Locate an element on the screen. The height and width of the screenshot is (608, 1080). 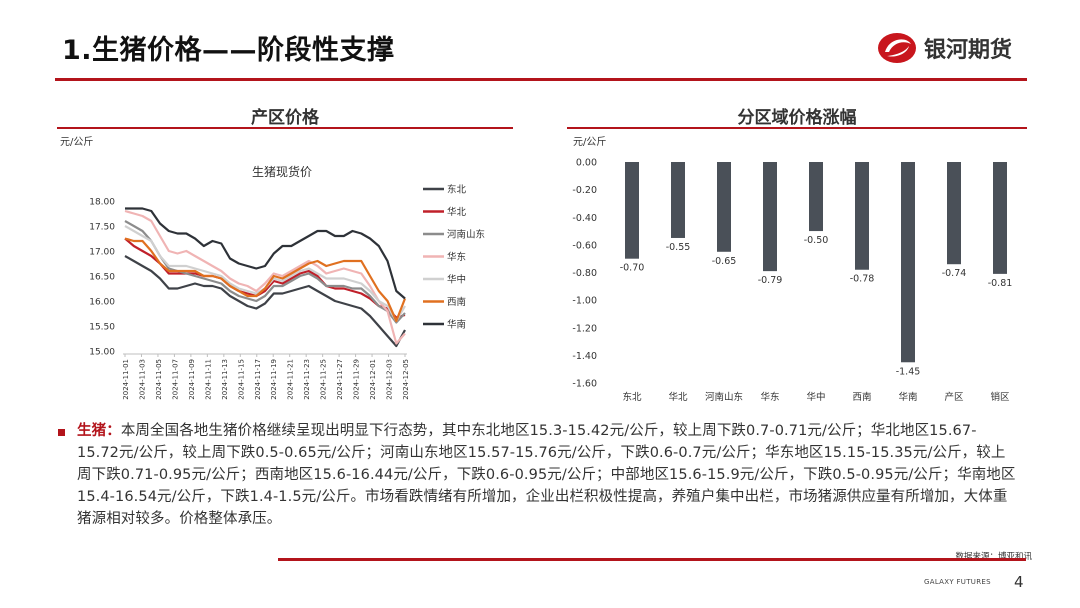
legend-label-东北: 东北 is located at coordinates (457, 190).